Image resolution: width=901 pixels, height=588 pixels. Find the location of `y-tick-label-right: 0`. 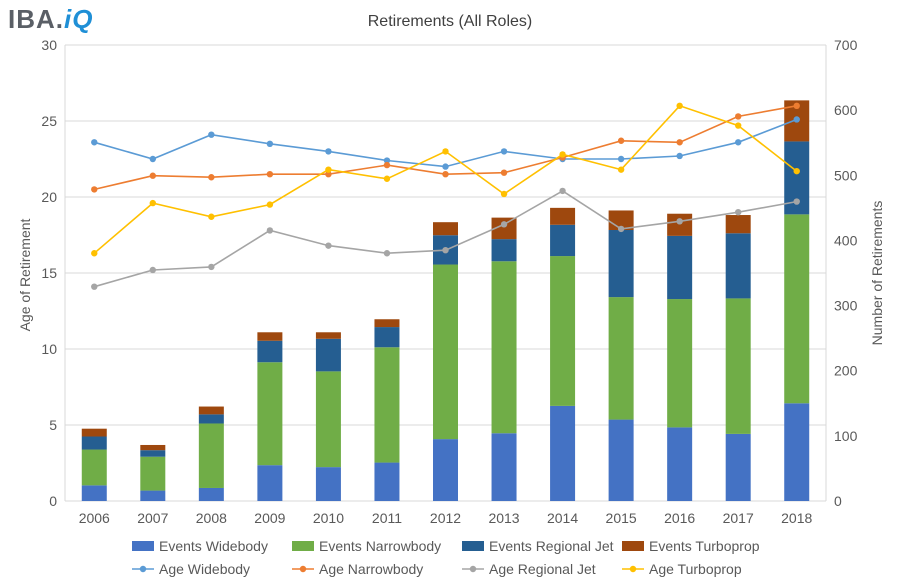

y-tick-label-right: 0 is located at coordinates (838, 501).